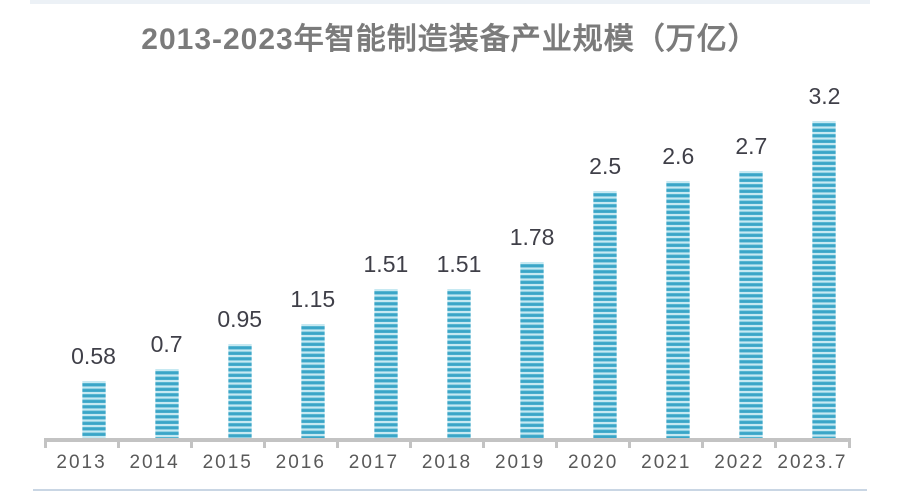  I want to click on bar-column: 0.58, so click(94, 390).